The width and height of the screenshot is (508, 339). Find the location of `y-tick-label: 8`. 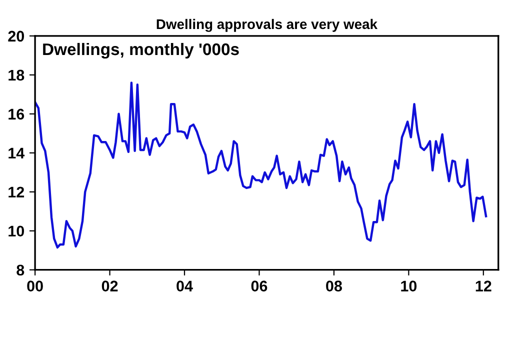

y-tick-label: 8 is located at coordinates (20, 270).